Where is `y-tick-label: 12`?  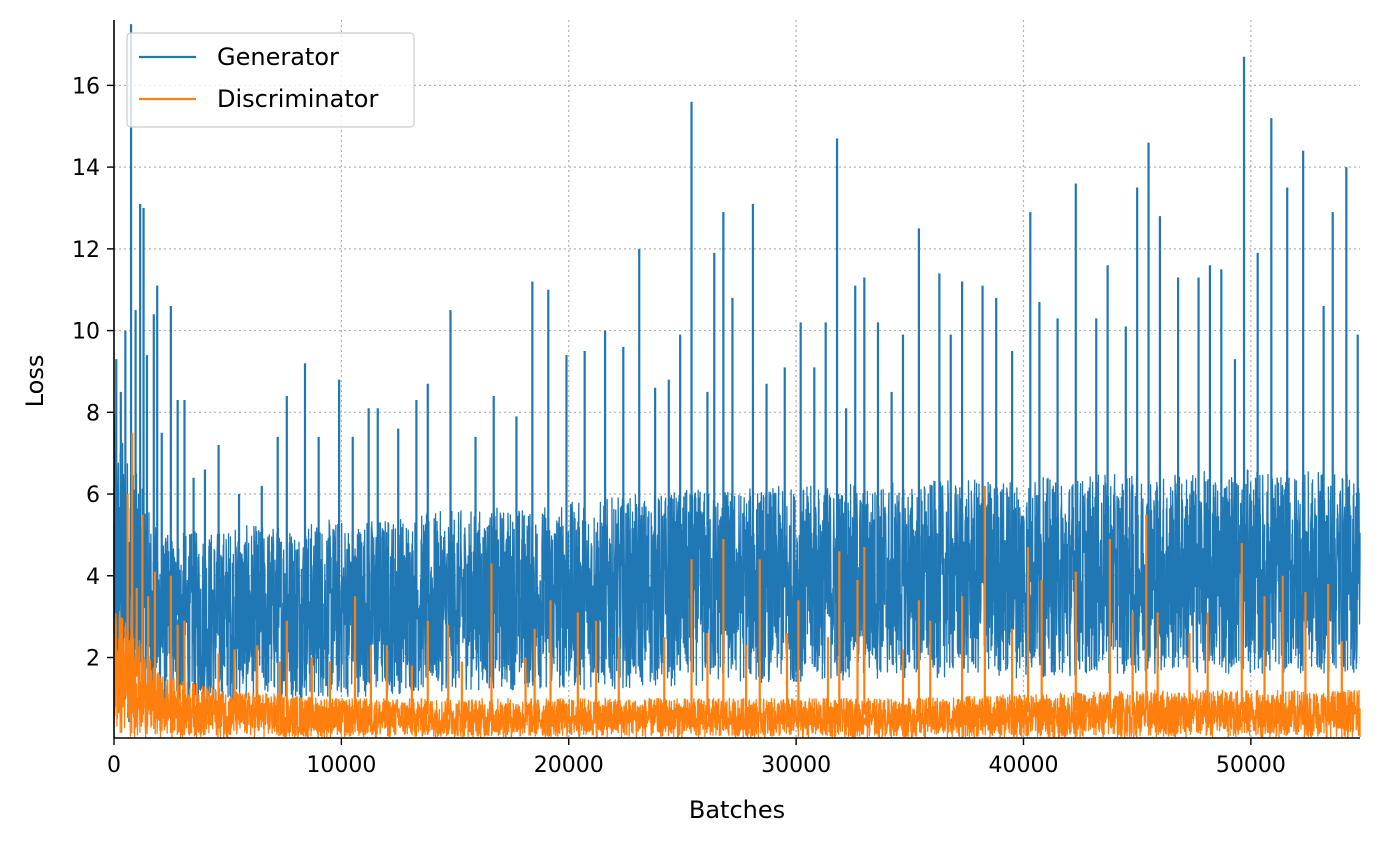
y-tick-label: 12 is located at coordinates (86, 250).